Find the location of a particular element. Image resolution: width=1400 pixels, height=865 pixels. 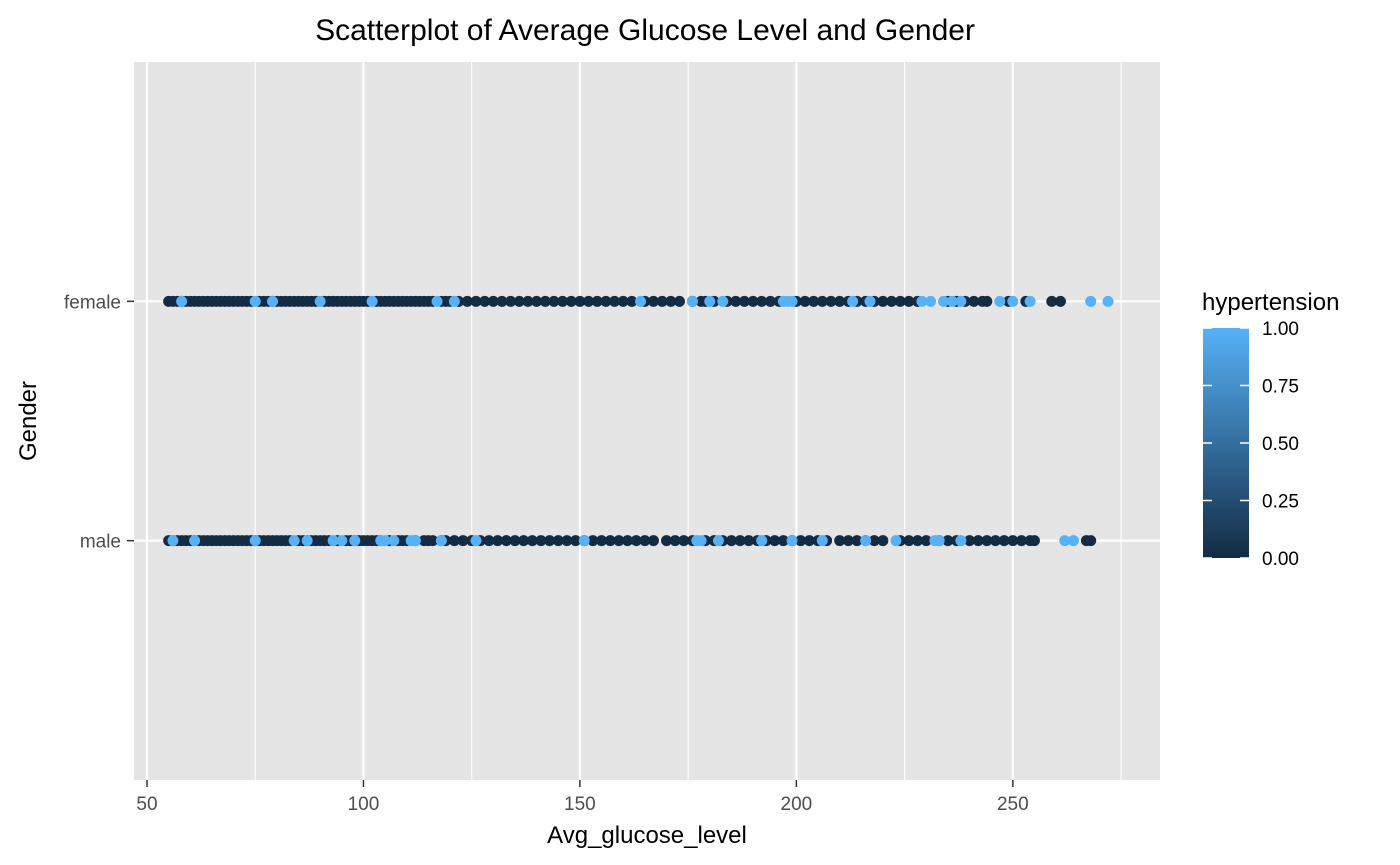

x-axis: 50 100 150 200 250 is located at coordinates (582, 797).